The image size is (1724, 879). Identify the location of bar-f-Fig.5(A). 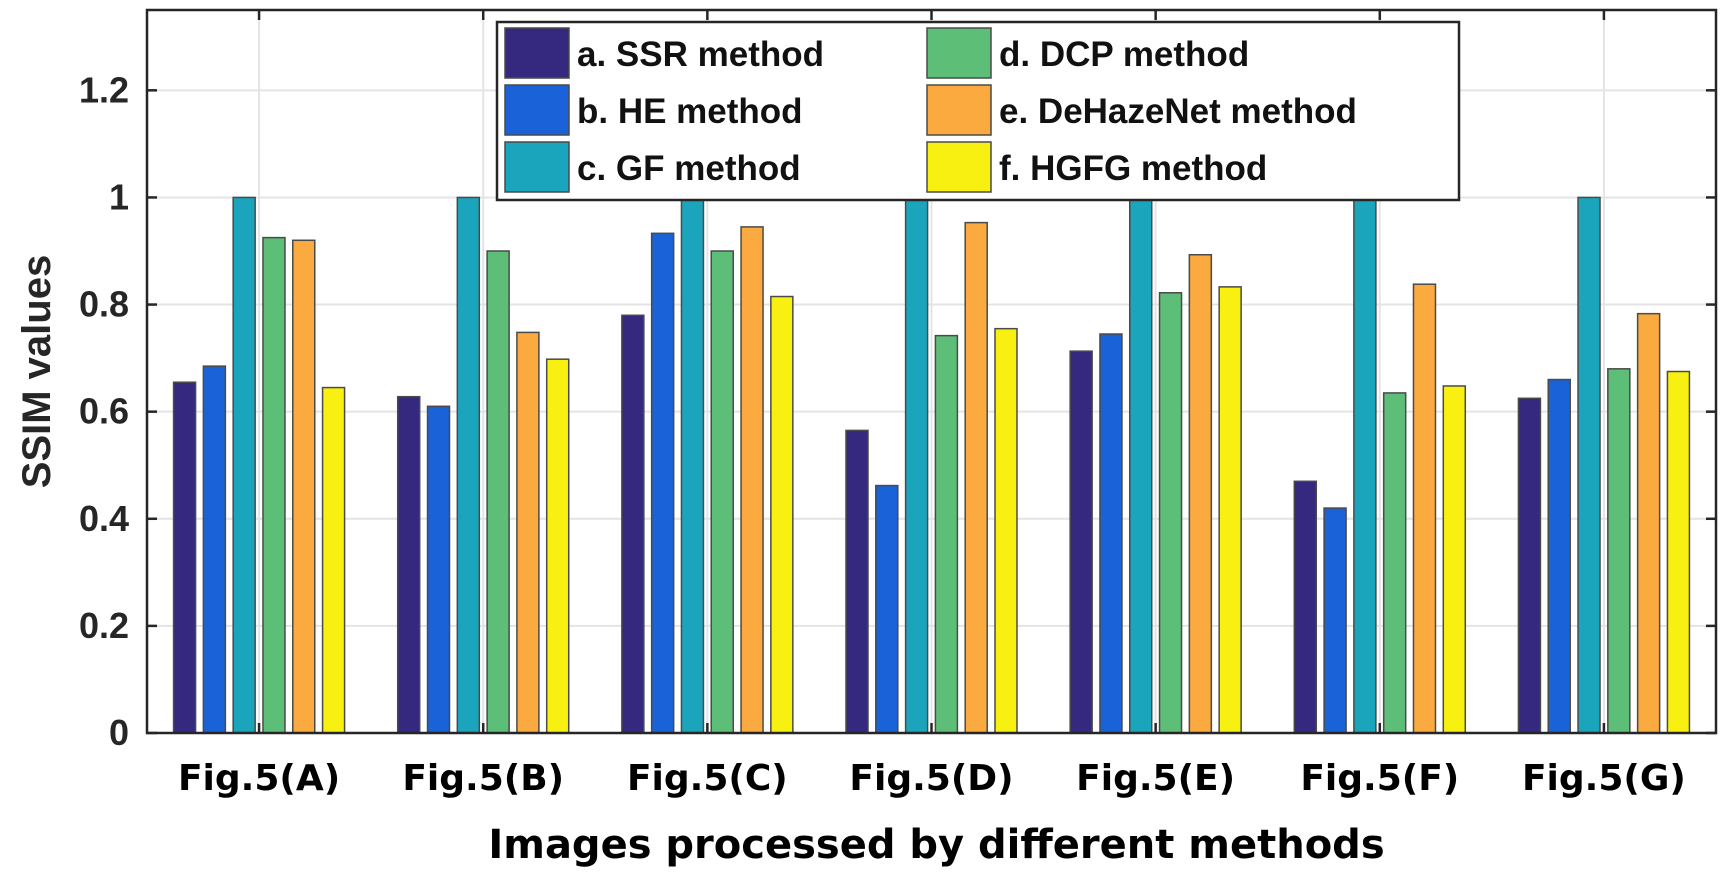
(333, 560).